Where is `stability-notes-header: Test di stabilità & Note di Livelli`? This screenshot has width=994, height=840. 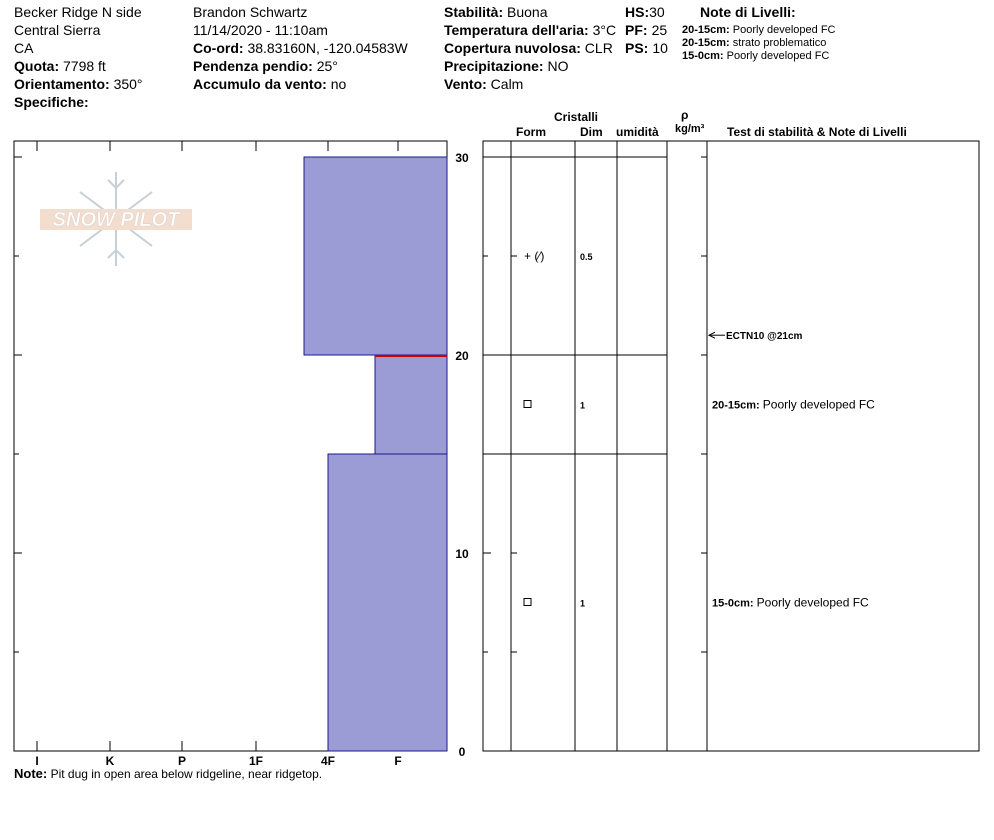
stability-notes-header: Test di stabilità & Note di Livelli is located at coordinates (817, 132).